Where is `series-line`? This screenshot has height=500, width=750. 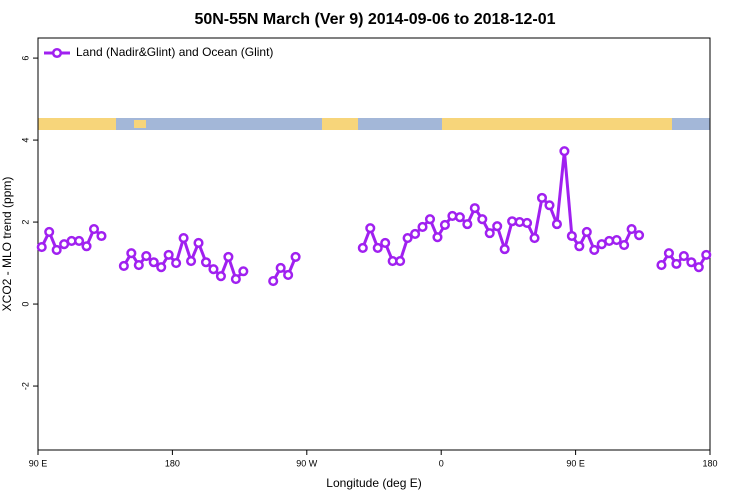
series-line is located at coordinates (284, 269).